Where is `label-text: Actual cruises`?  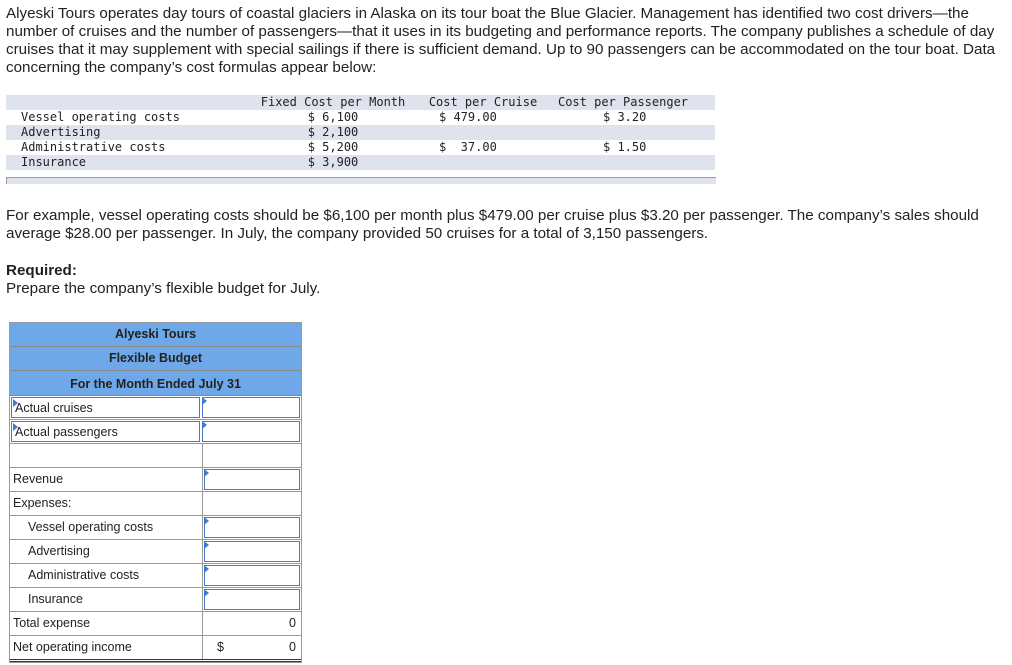 label-text: Actual cruises is located at coordinates (54, 408).